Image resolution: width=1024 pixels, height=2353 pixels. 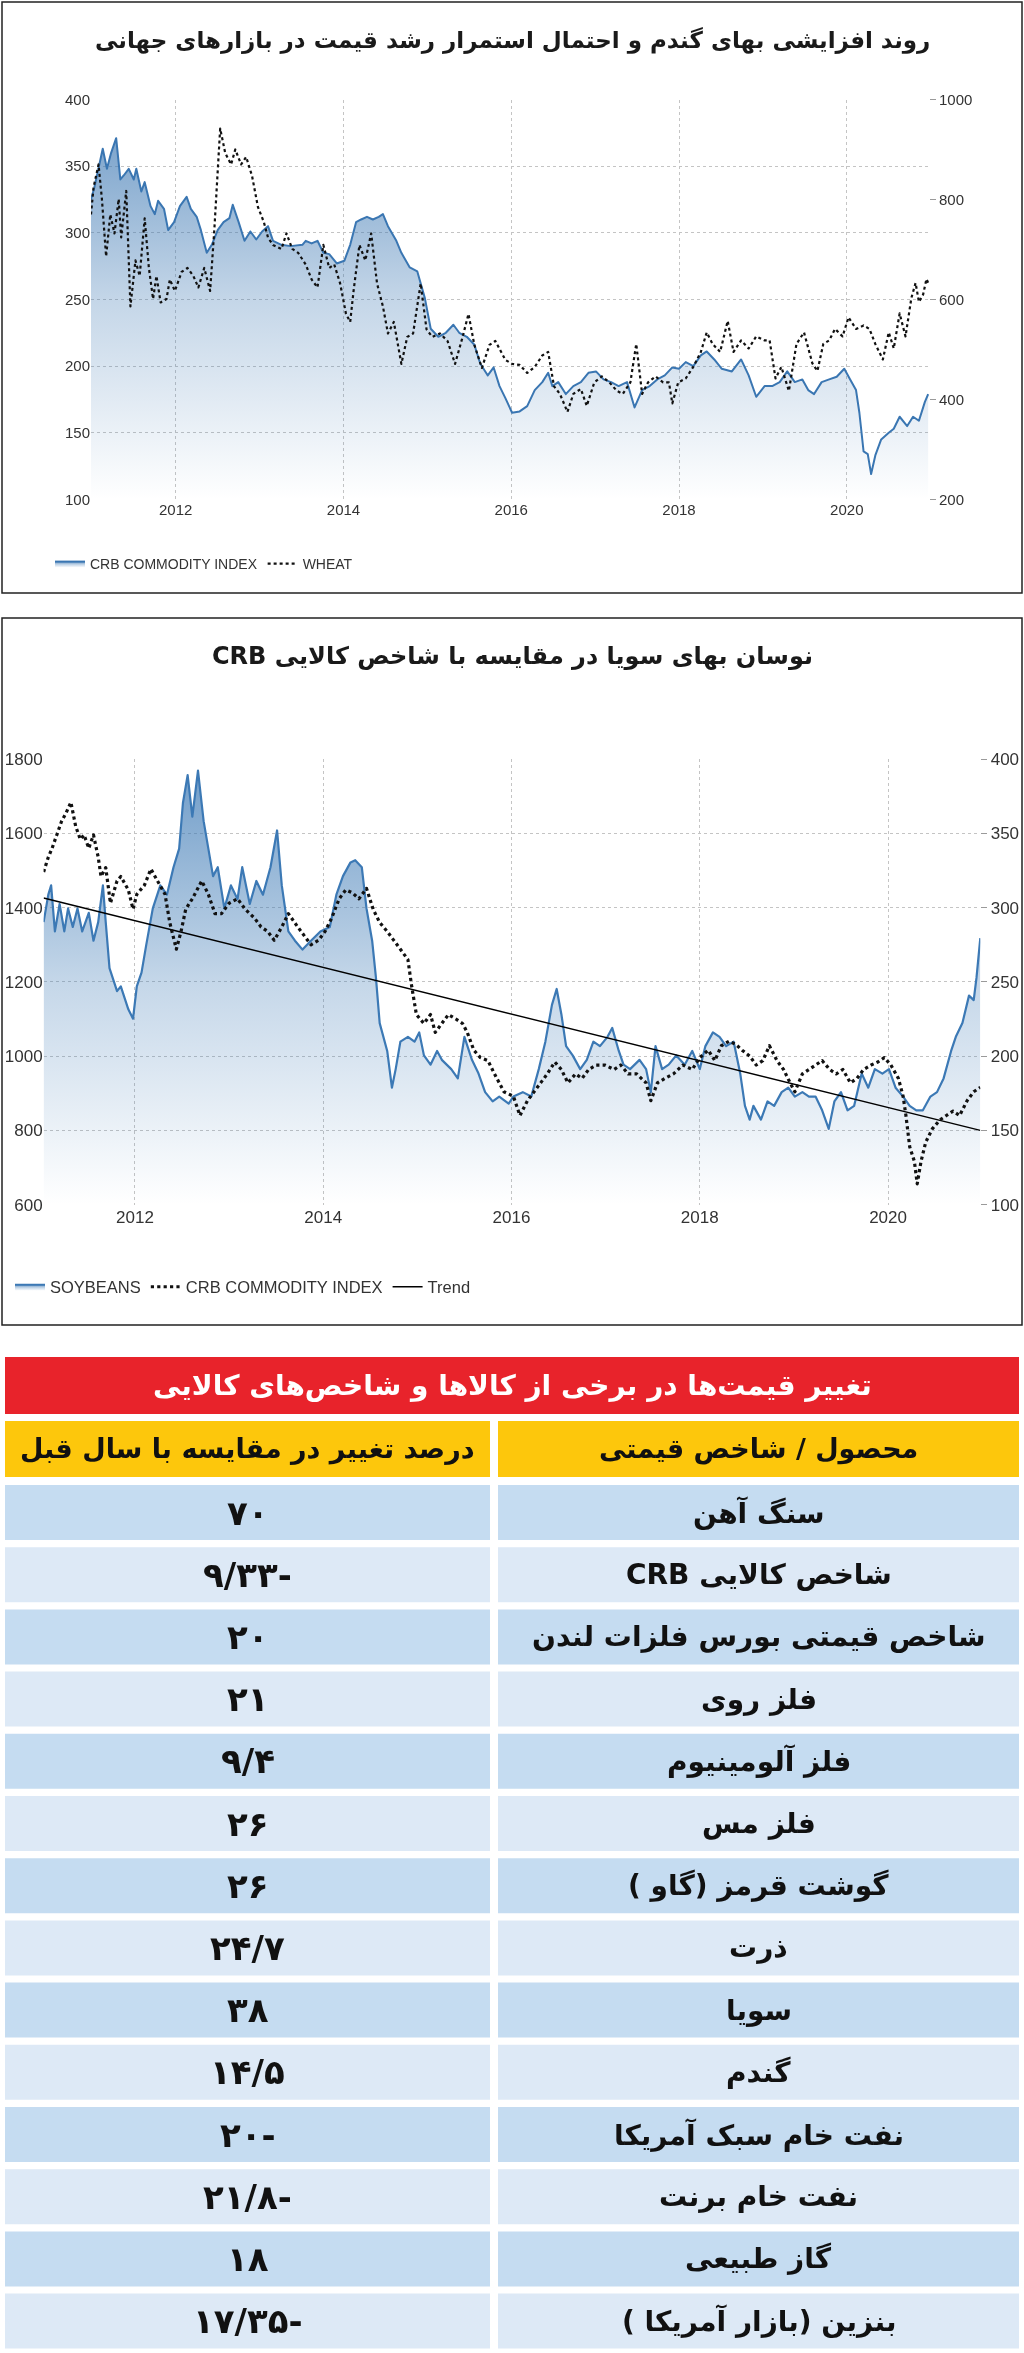 What do you see at coordinates (247, 1948) in the screenshot?
I see `text: ۲۴/۷` at bounding box center [247, 1948].